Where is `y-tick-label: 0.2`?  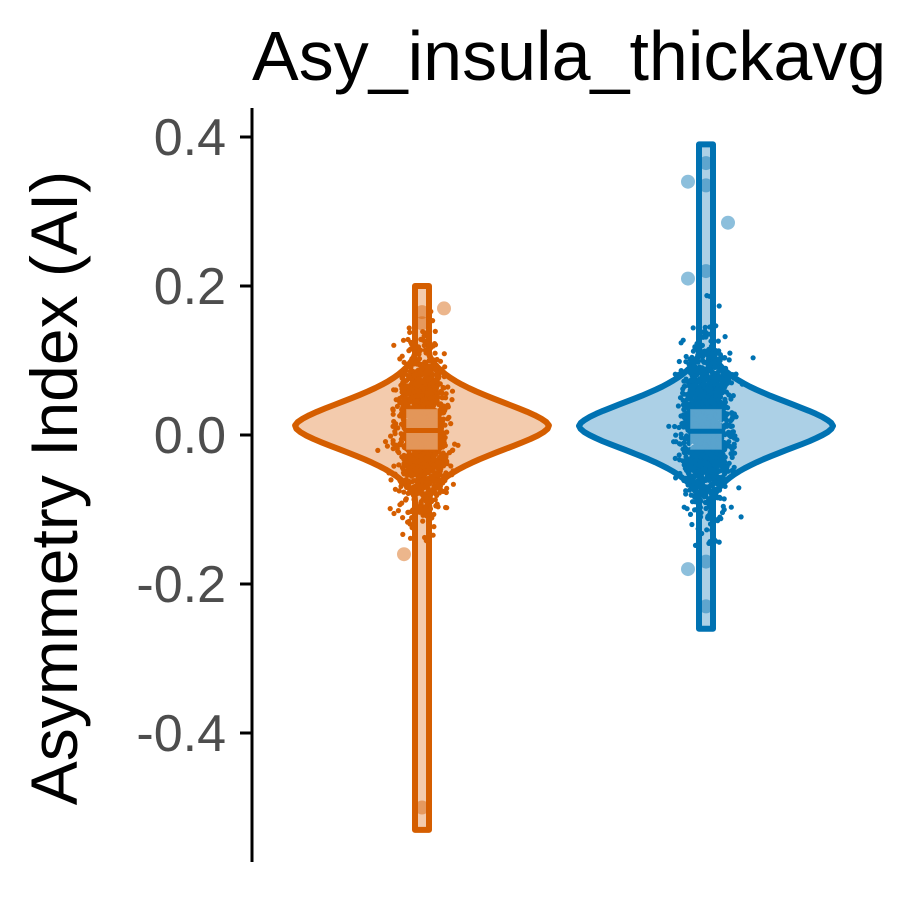
y-tick-label: 0.2 is located at coordinates (190, 287).